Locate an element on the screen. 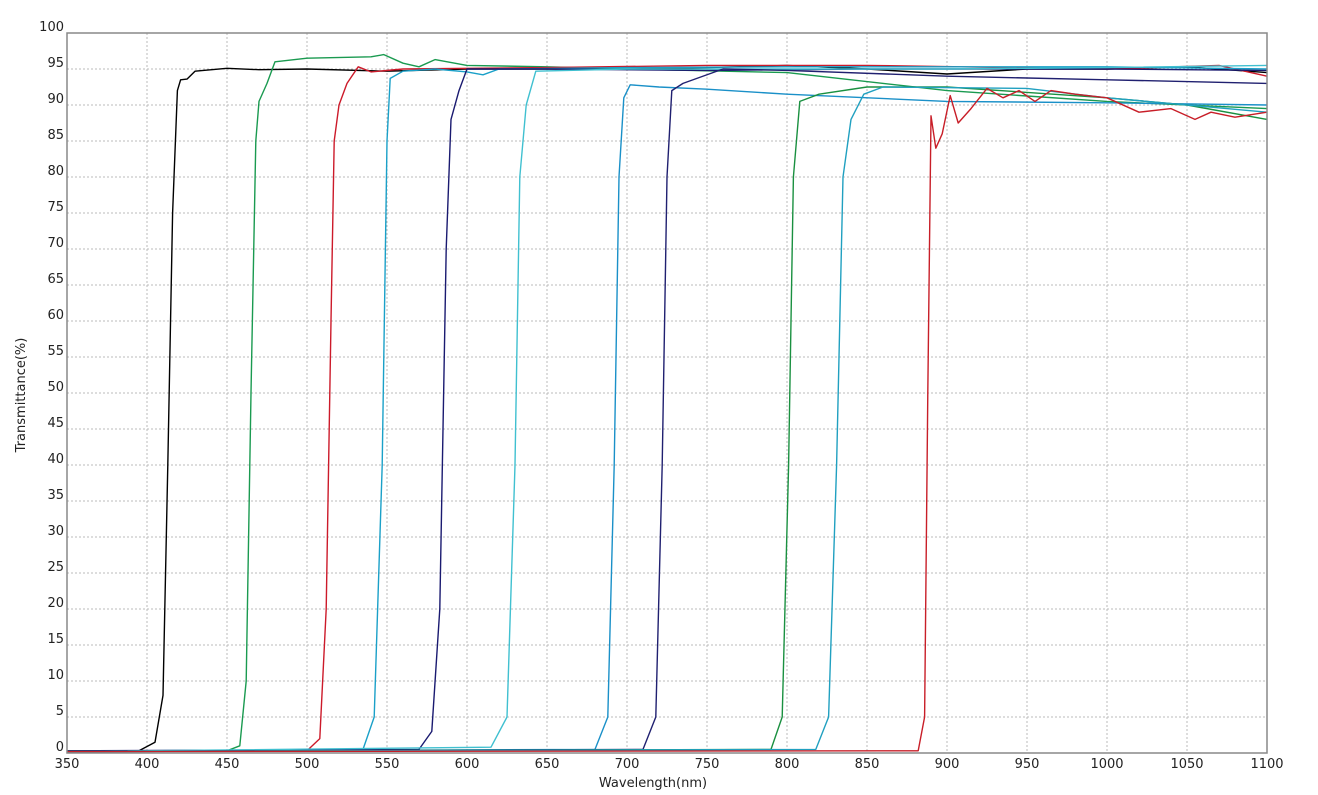 The height and width of the screenshot is (795, 1318). x-axis-label: Wavelength(nm) is located at coordinates (653, 783).